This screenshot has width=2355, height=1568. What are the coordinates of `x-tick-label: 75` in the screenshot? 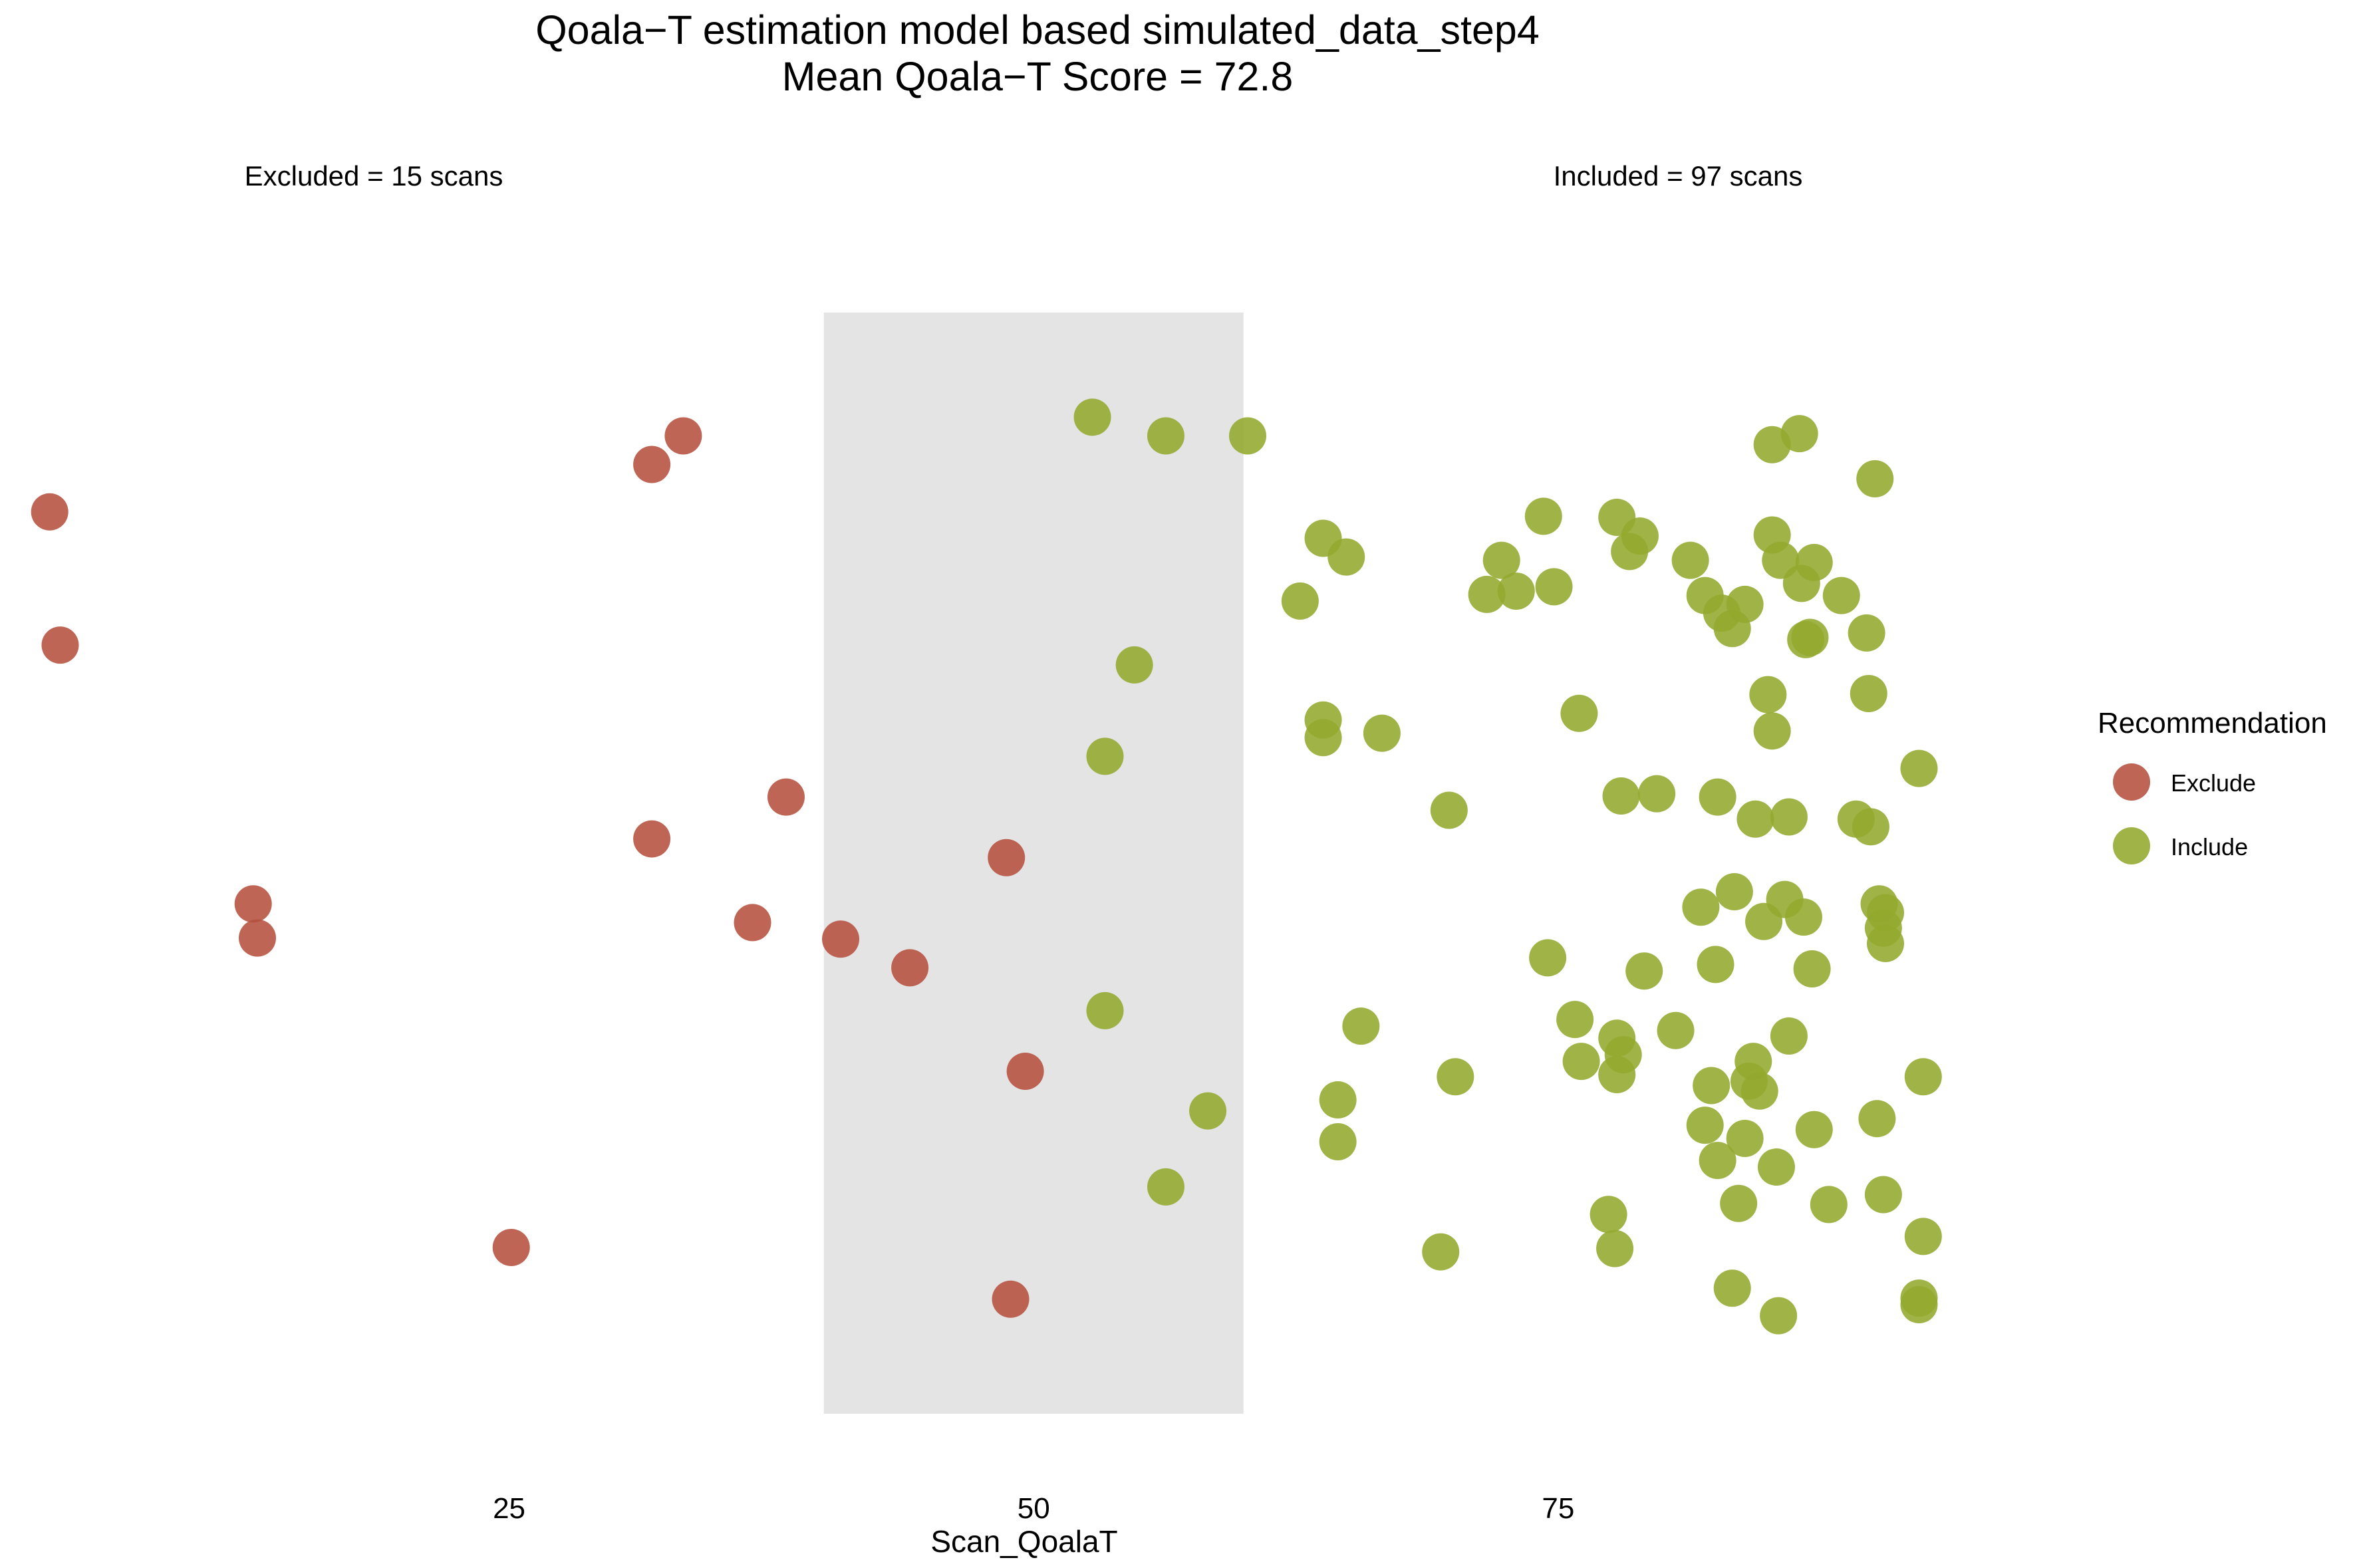 It's located at (1558, 1508).